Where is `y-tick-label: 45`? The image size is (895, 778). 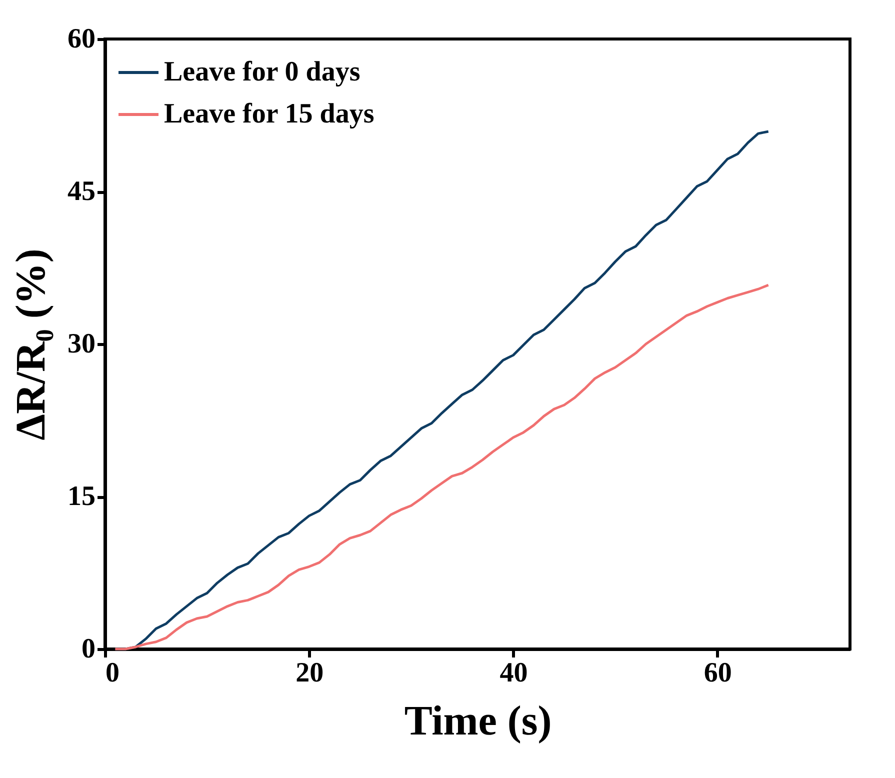
y-tick-label: 45 is located at coordinates (82, 191).